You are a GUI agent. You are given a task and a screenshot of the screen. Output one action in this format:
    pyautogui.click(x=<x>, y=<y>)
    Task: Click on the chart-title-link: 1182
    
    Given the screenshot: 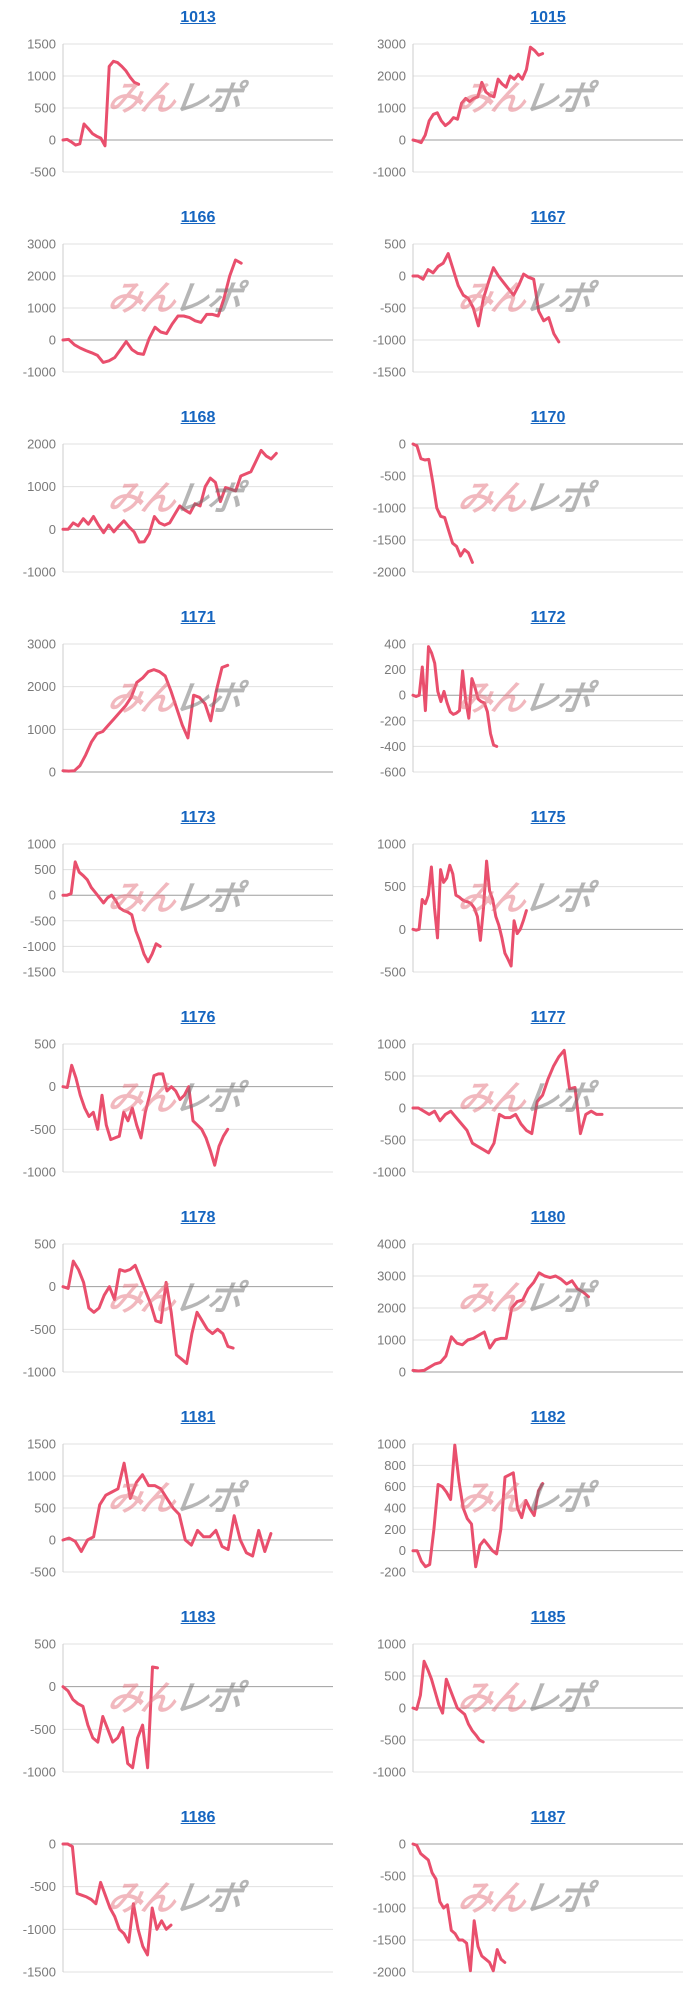 What is the action you would take?
    pyautogui.click(x=548, y=1417)
    